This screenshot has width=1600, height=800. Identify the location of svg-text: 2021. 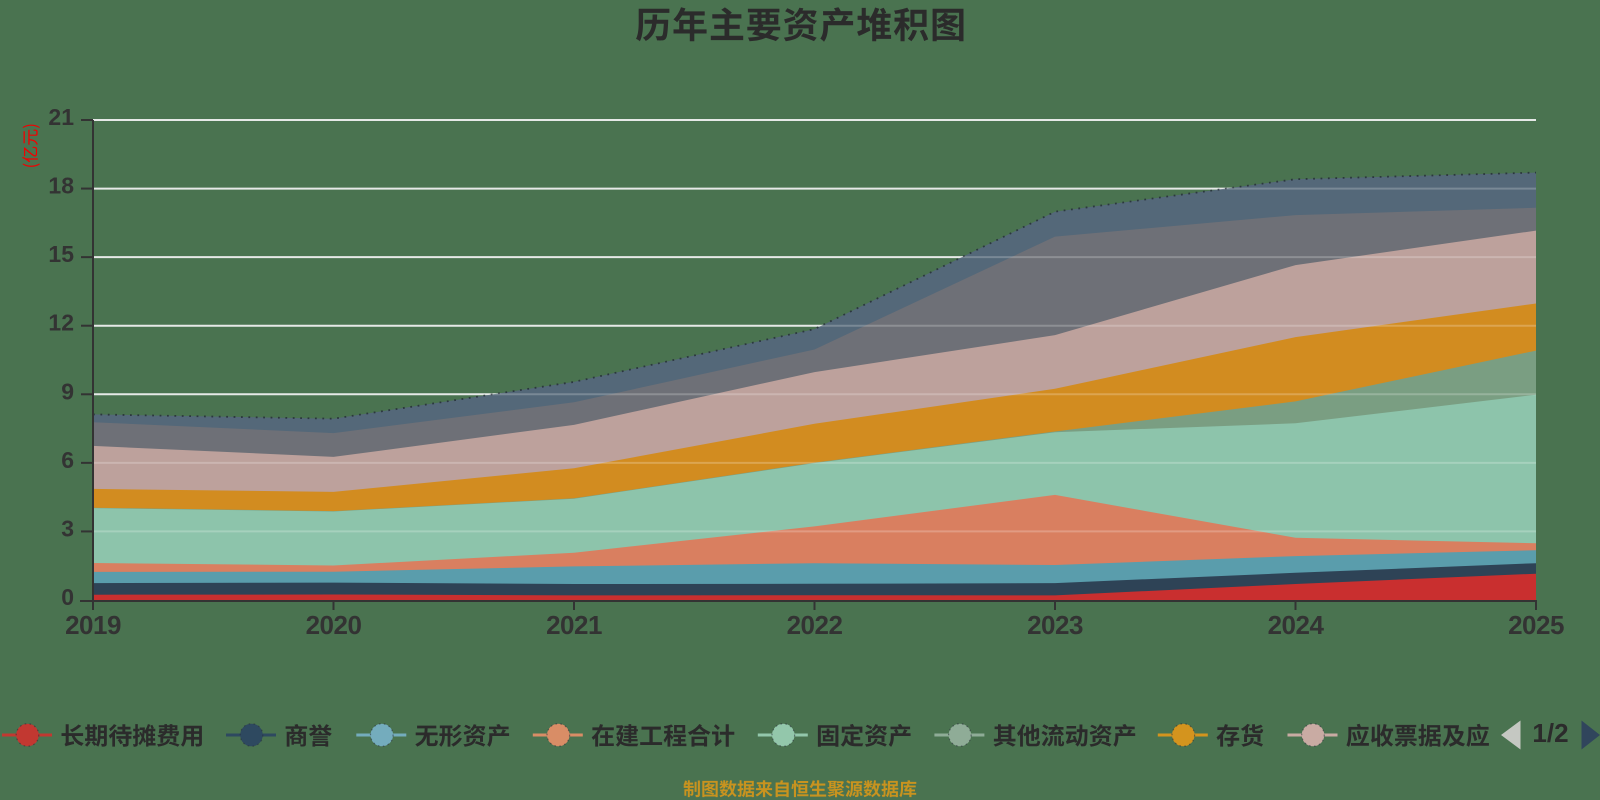
(574, 625).